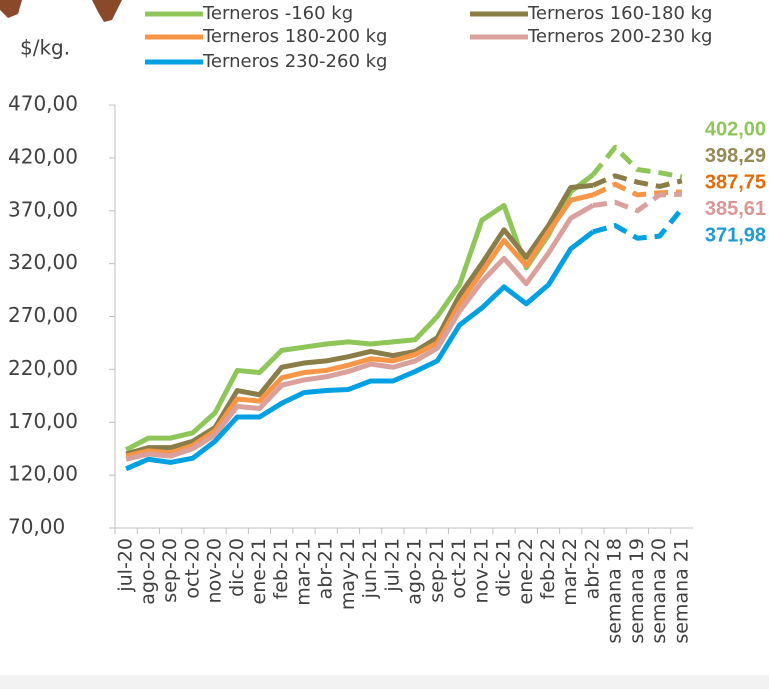 The height and width of the screenshot is (689, 769). What do you see at coordinates (326, 568) in the screenshot?
I see `x-tick-label: abr-21` at bounding box center [326, 568].